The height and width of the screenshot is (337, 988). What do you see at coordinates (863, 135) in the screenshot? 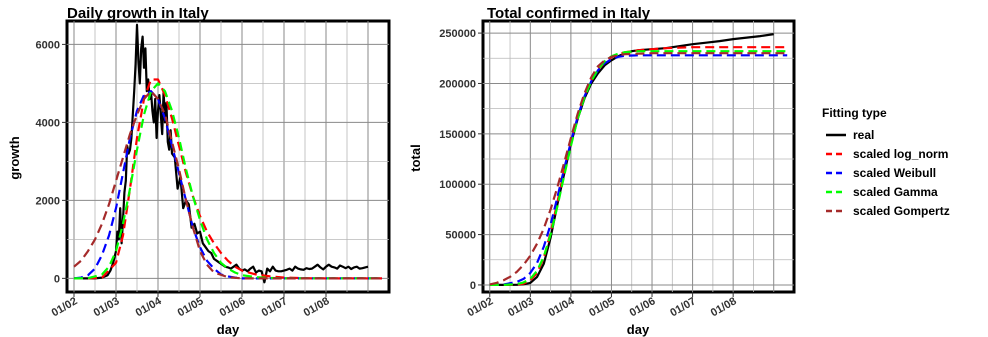
I see `legend-label: real` at bounding box center [863, 135].